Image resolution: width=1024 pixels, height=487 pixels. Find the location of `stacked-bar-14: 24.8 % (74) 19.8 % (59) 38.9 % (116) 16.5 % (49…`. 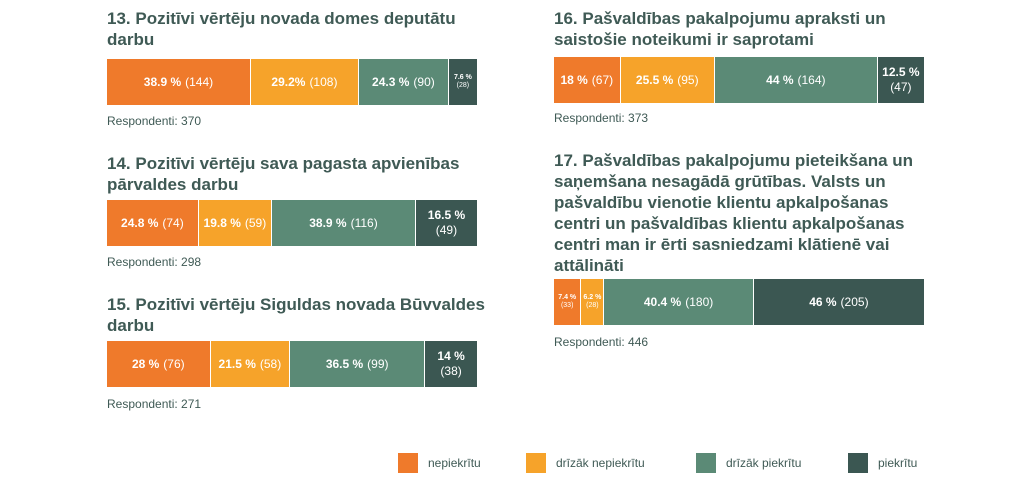

stacked-bar-14: 24.8 % (74) 19.8 % (59) 38.9 % (116) 16.5 % (49… is located at coordinates (292, 223).